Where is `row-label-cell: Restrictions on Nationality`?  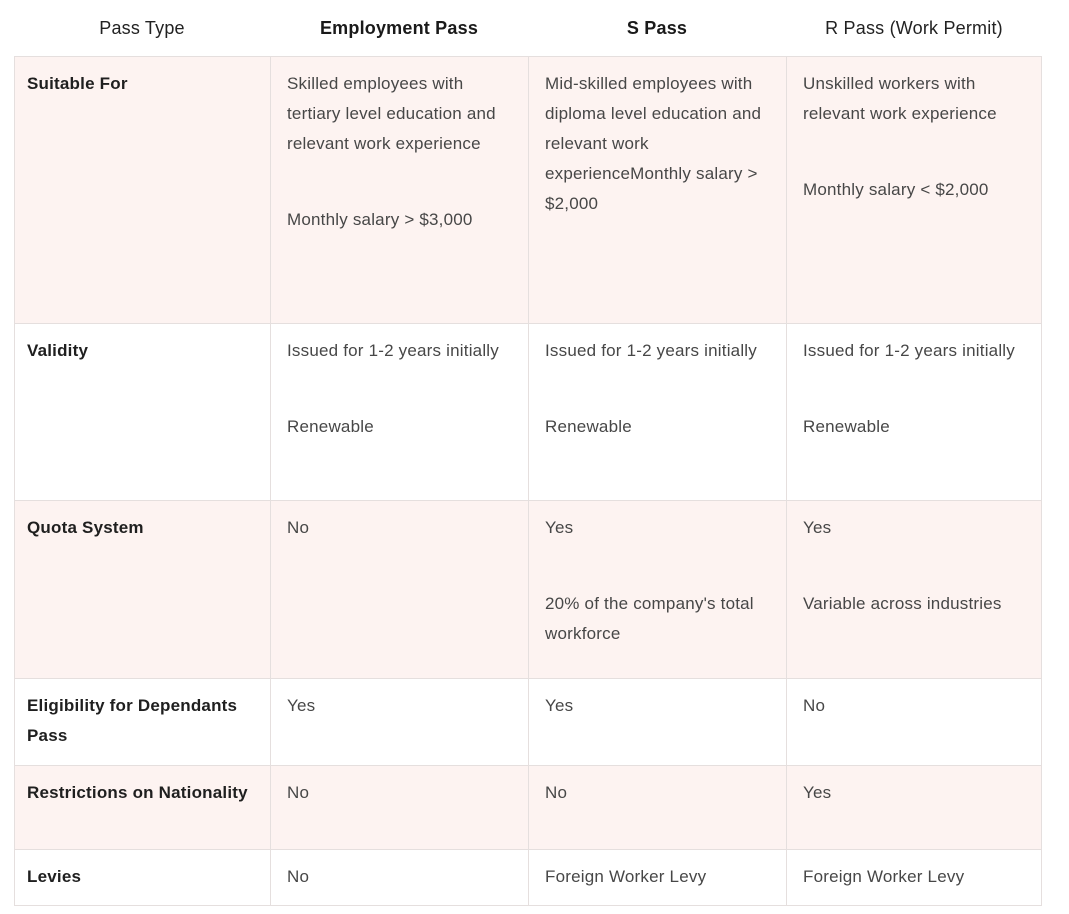
row-label-cell: Restrictions on Nationality is located at coordinates (137, 792).